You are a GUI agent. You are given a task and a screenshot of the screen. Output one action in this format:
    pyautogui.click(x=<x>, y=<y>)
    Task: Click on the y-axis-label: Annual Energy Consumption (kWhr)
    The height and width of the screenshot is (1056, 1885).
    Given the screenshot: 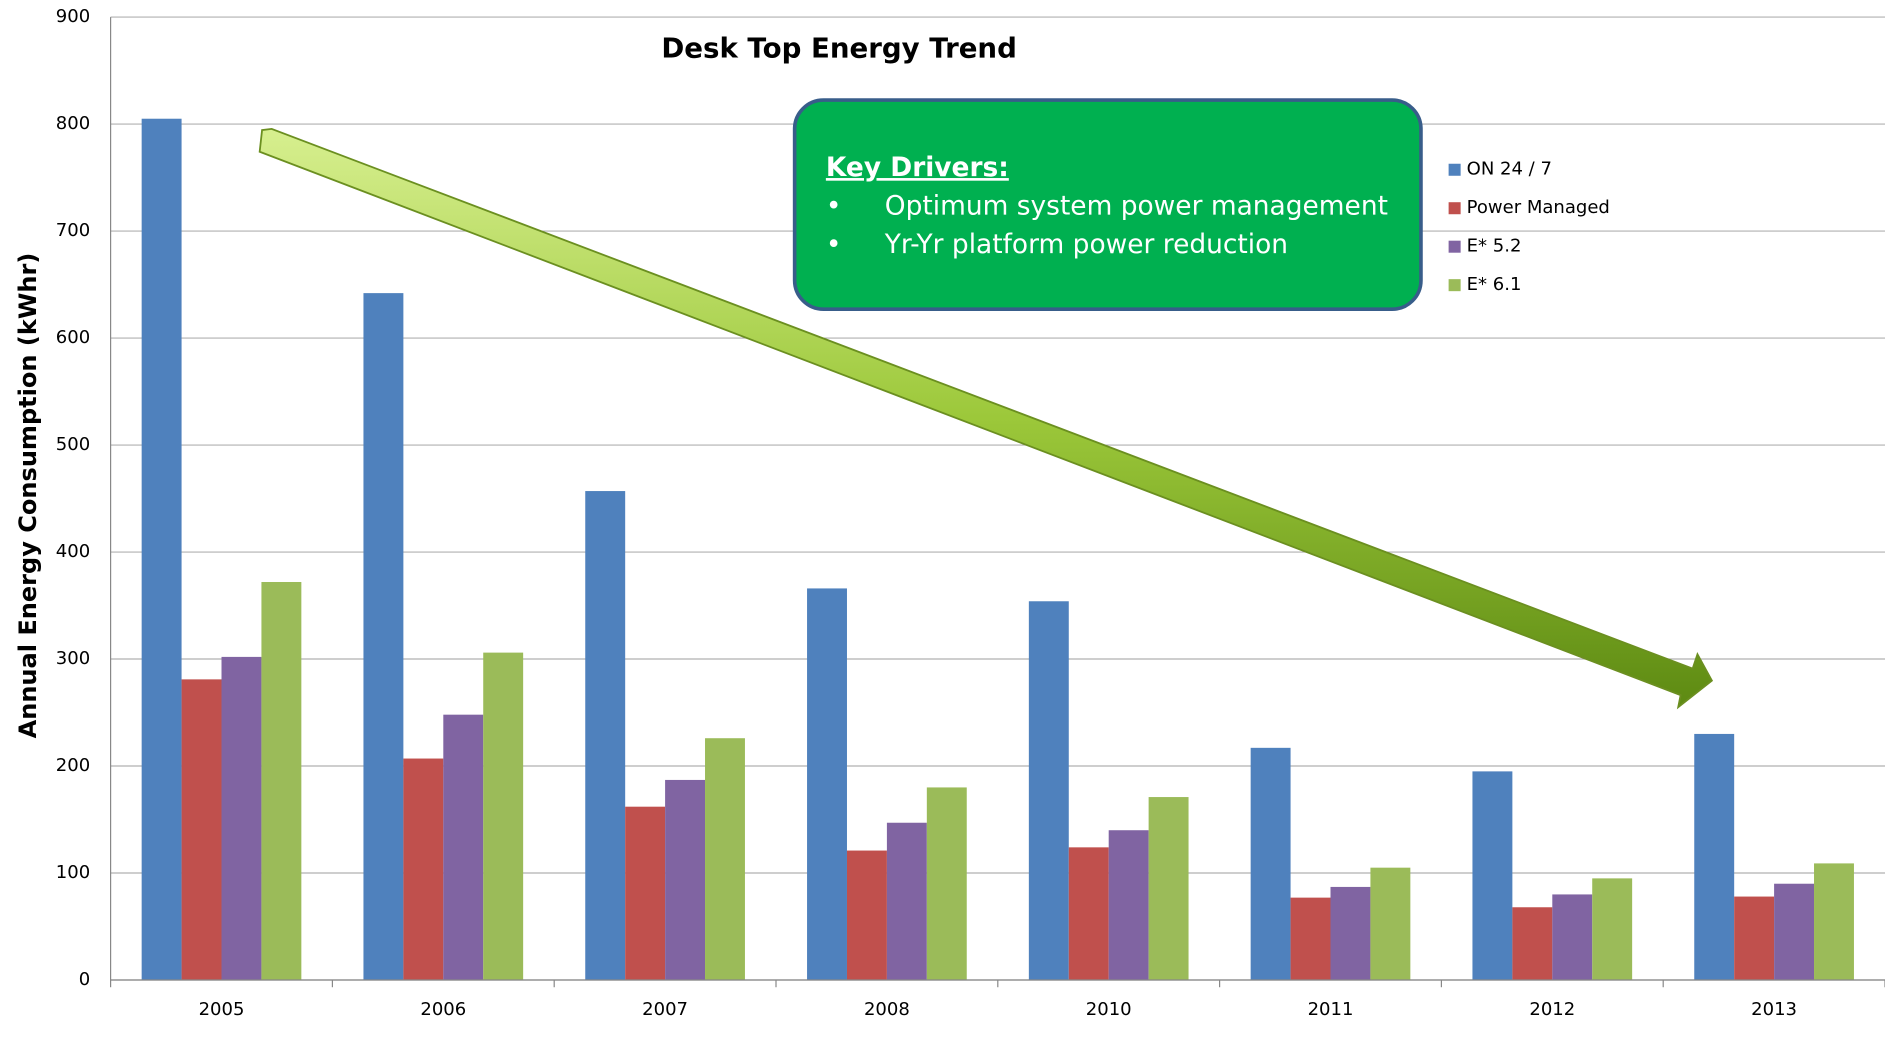 What is the action you would take?
    pyautogui.click(x=28, y=496)
    